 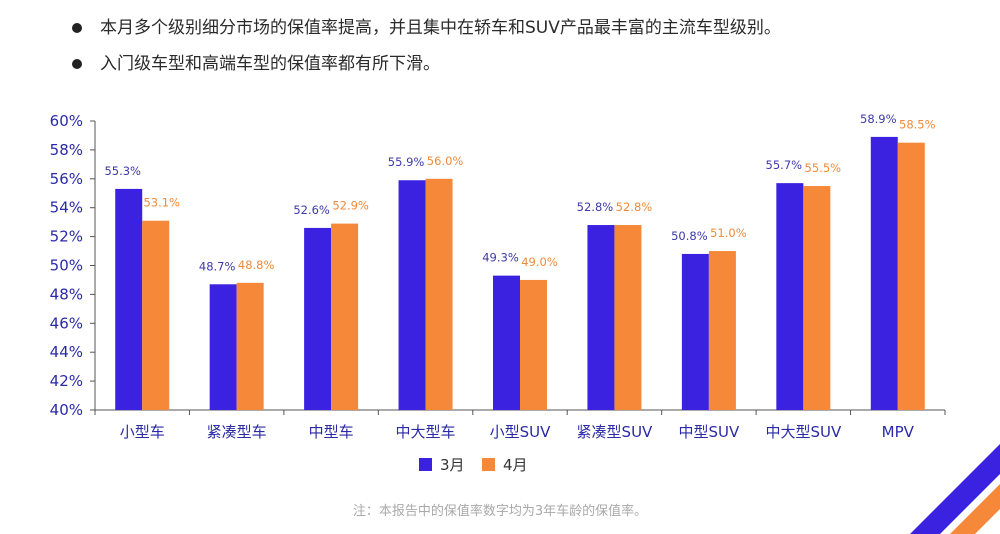 What do you see at coordinates (445, 161) in the screenshot?
I see `data-label-april: 56.0%` at bounding box center [445, 161].